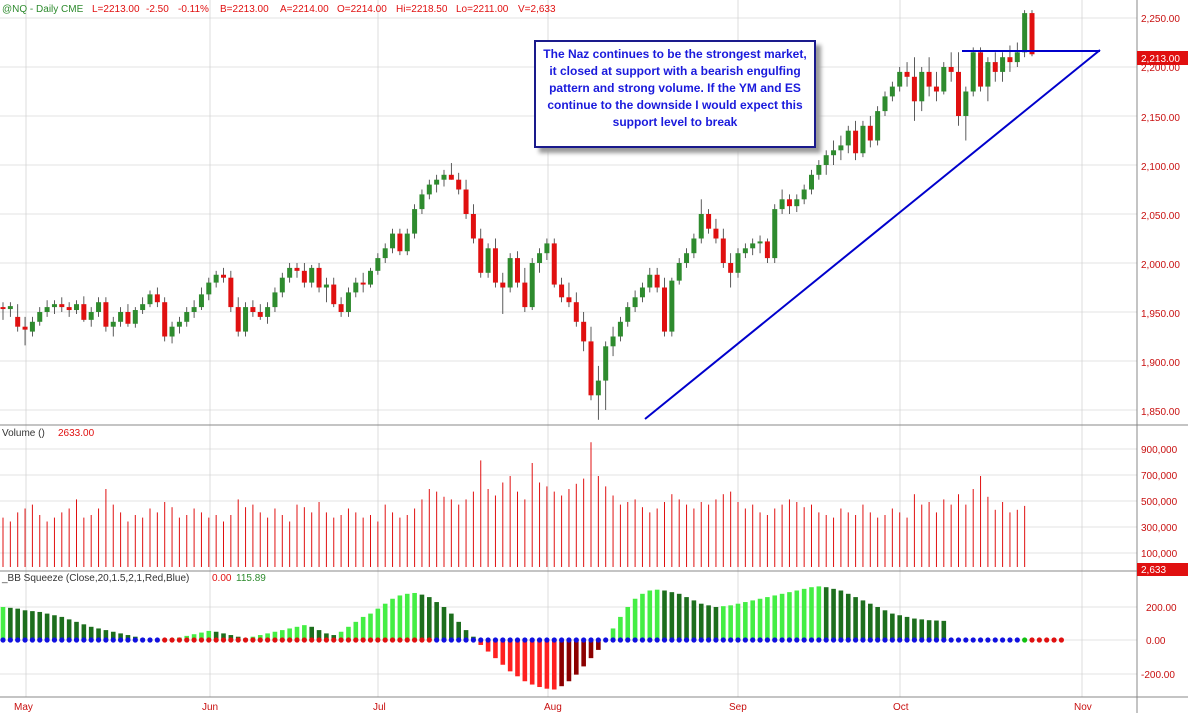 Image resolution: width=1188 pixels, height=713 pixels. Describe the element at coordinates (23, 433) in the screenshot. I see `volume-panel-title: Volume ()` at that location.